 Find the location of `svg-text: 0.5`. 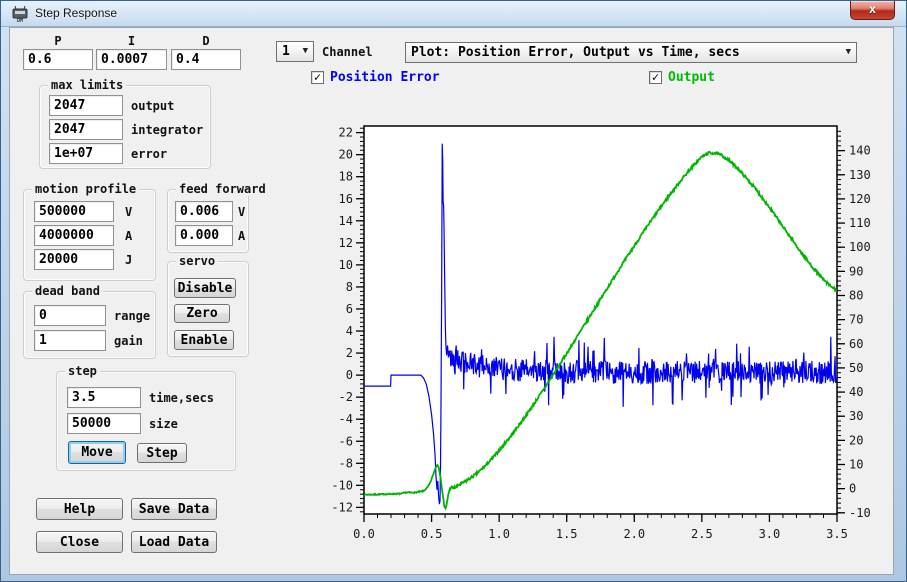

svg-text: 0.5 is located at coordinates (432, 534).